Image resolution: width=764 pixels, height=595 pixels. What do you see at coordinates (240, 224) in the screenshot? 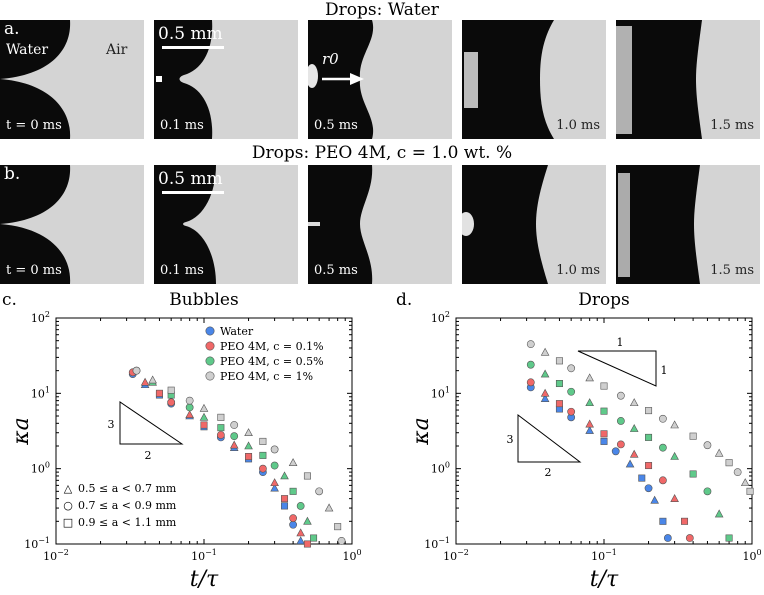
I see `frame-b-2-image` at bounding box center [240, 224].